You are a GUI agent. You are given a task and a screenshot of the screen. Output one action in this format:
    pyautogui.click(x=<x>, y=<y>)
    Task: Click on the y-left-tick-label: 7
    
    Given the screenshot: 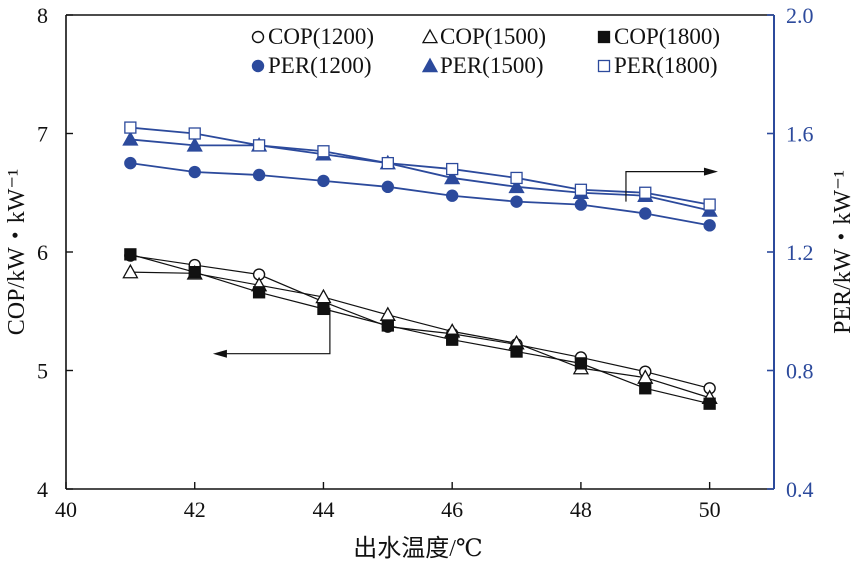 What is the action you would take?
    pyautogui.click(x=42, y=134)
    